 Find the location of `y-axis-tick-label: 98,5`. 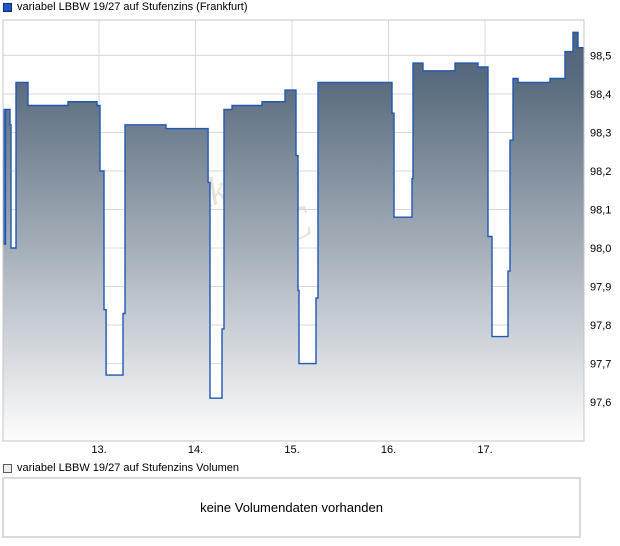

y-axis-tick-label: 98,5 is located at coordinates (600, 56).